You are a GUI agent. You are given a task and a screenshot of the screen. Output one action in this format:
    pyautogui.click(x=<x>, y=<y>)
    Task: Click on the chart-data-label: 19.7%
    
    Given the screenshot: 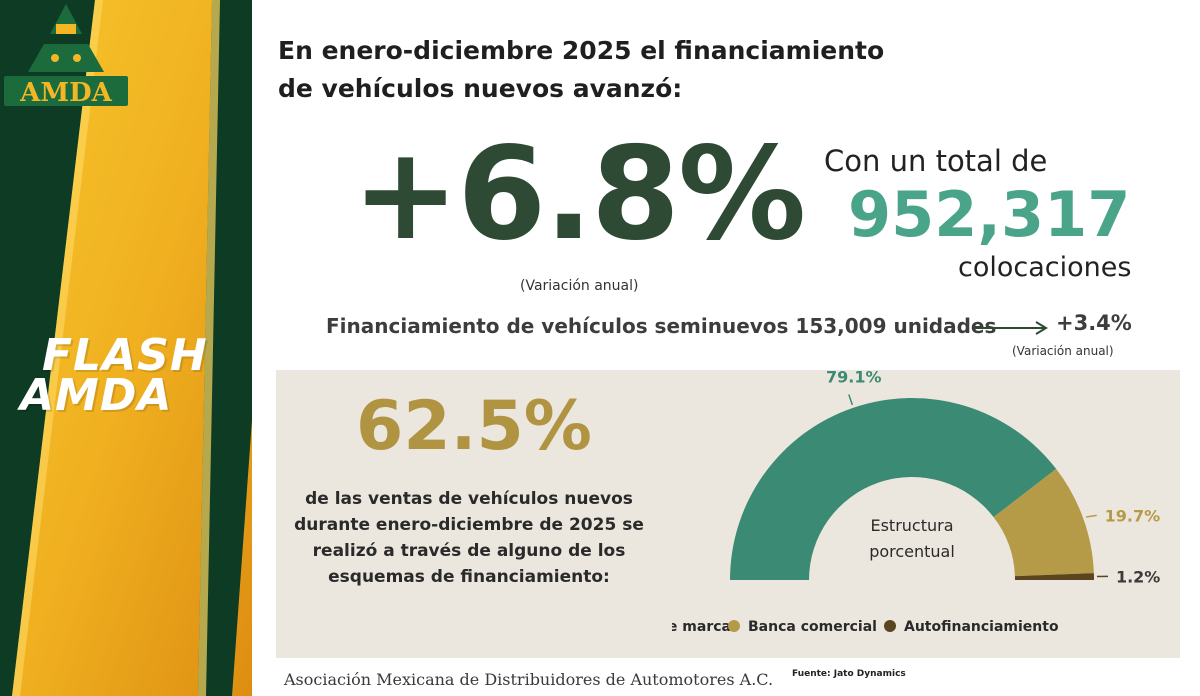 What is the action you would take?
    pyautogui.click(x=1133, y=515)
    